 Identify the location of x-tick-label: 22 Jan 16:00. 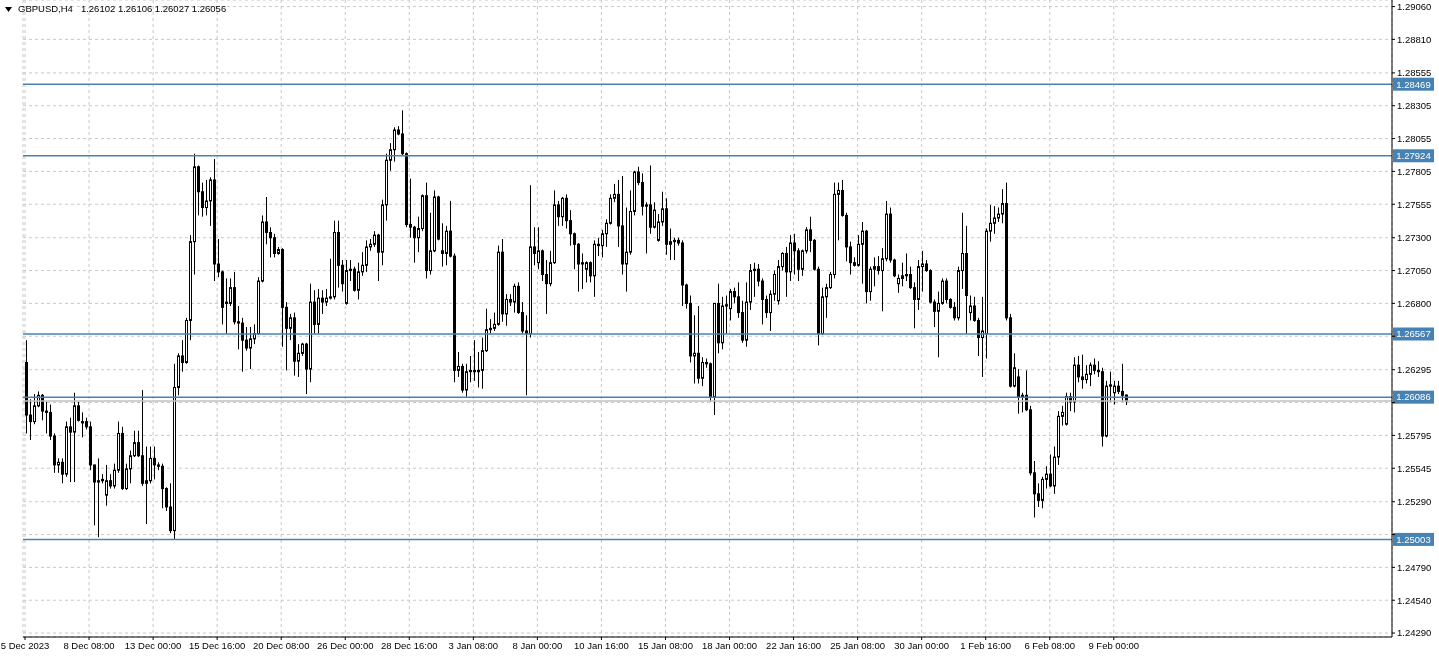
(794, 645).